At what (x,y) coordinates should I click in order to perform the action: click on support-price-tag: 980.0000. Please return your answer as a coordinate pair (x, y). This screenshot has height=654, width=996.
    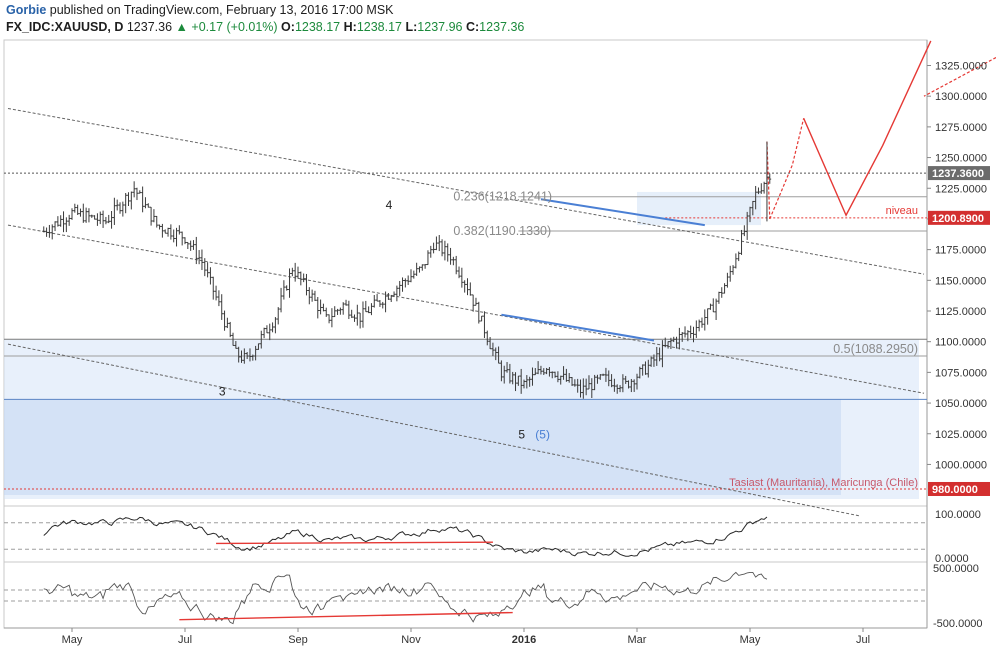
    Looking at the image, I should click on (955, 490).